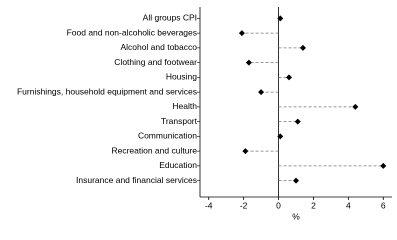  What do you see at coordinates (136, 180) in the screenshot?
I see `y-tick-label: Insurance and financial services` at bounding box center [136, 180].